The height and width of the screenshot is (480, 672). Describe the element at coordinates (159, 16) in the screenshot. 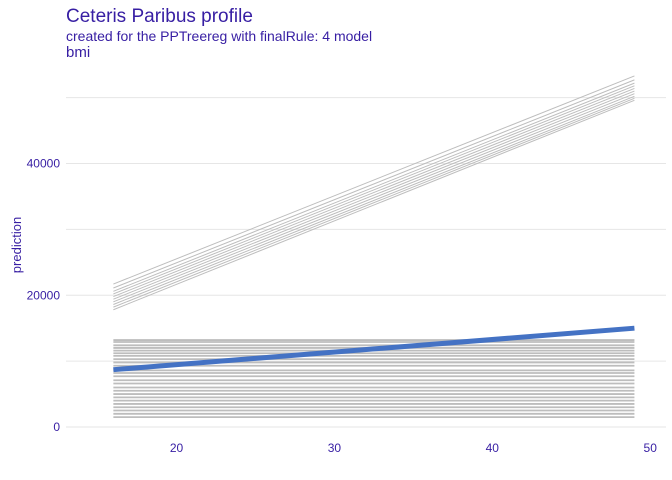

I see `chart-title: Ceteris Paribus profile` at that location.